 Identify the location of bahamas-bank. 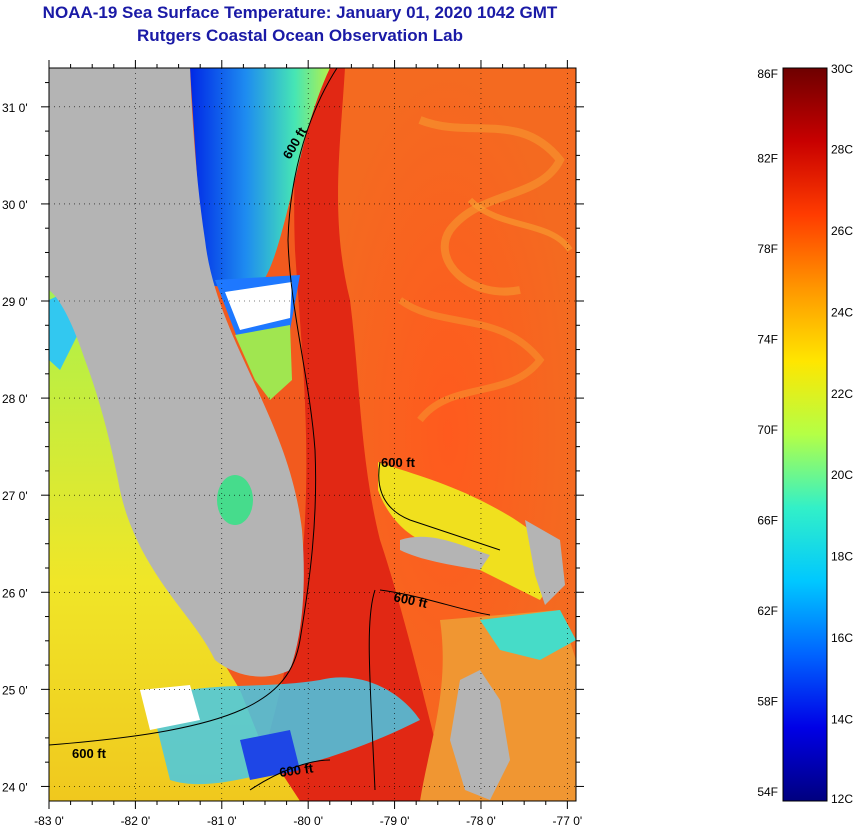
(469, 531).